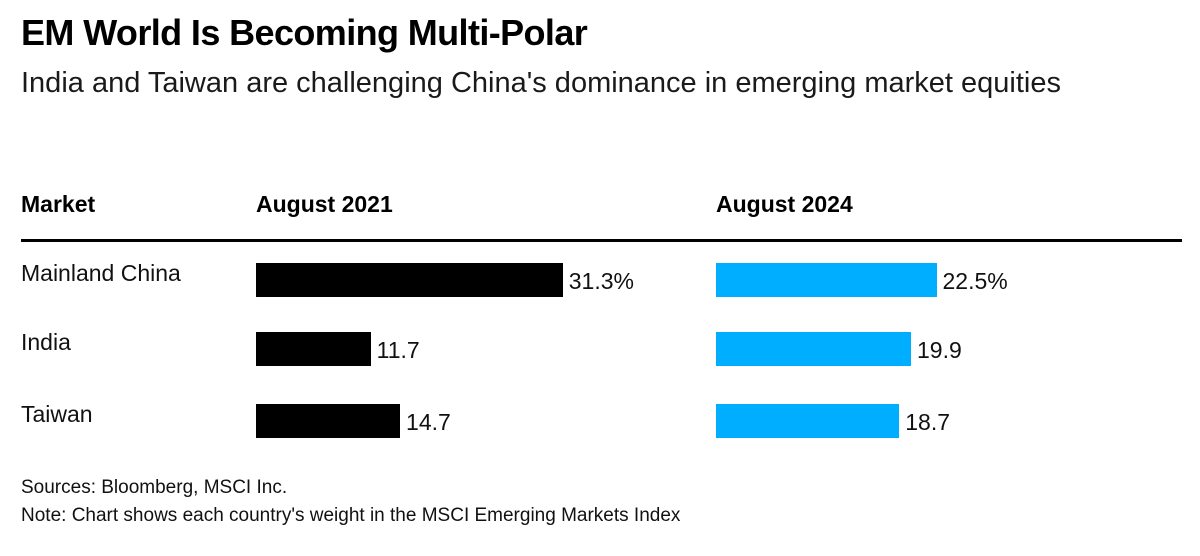  I want to click on row-label-mainland-china: Mainland China, so click(101, 273).